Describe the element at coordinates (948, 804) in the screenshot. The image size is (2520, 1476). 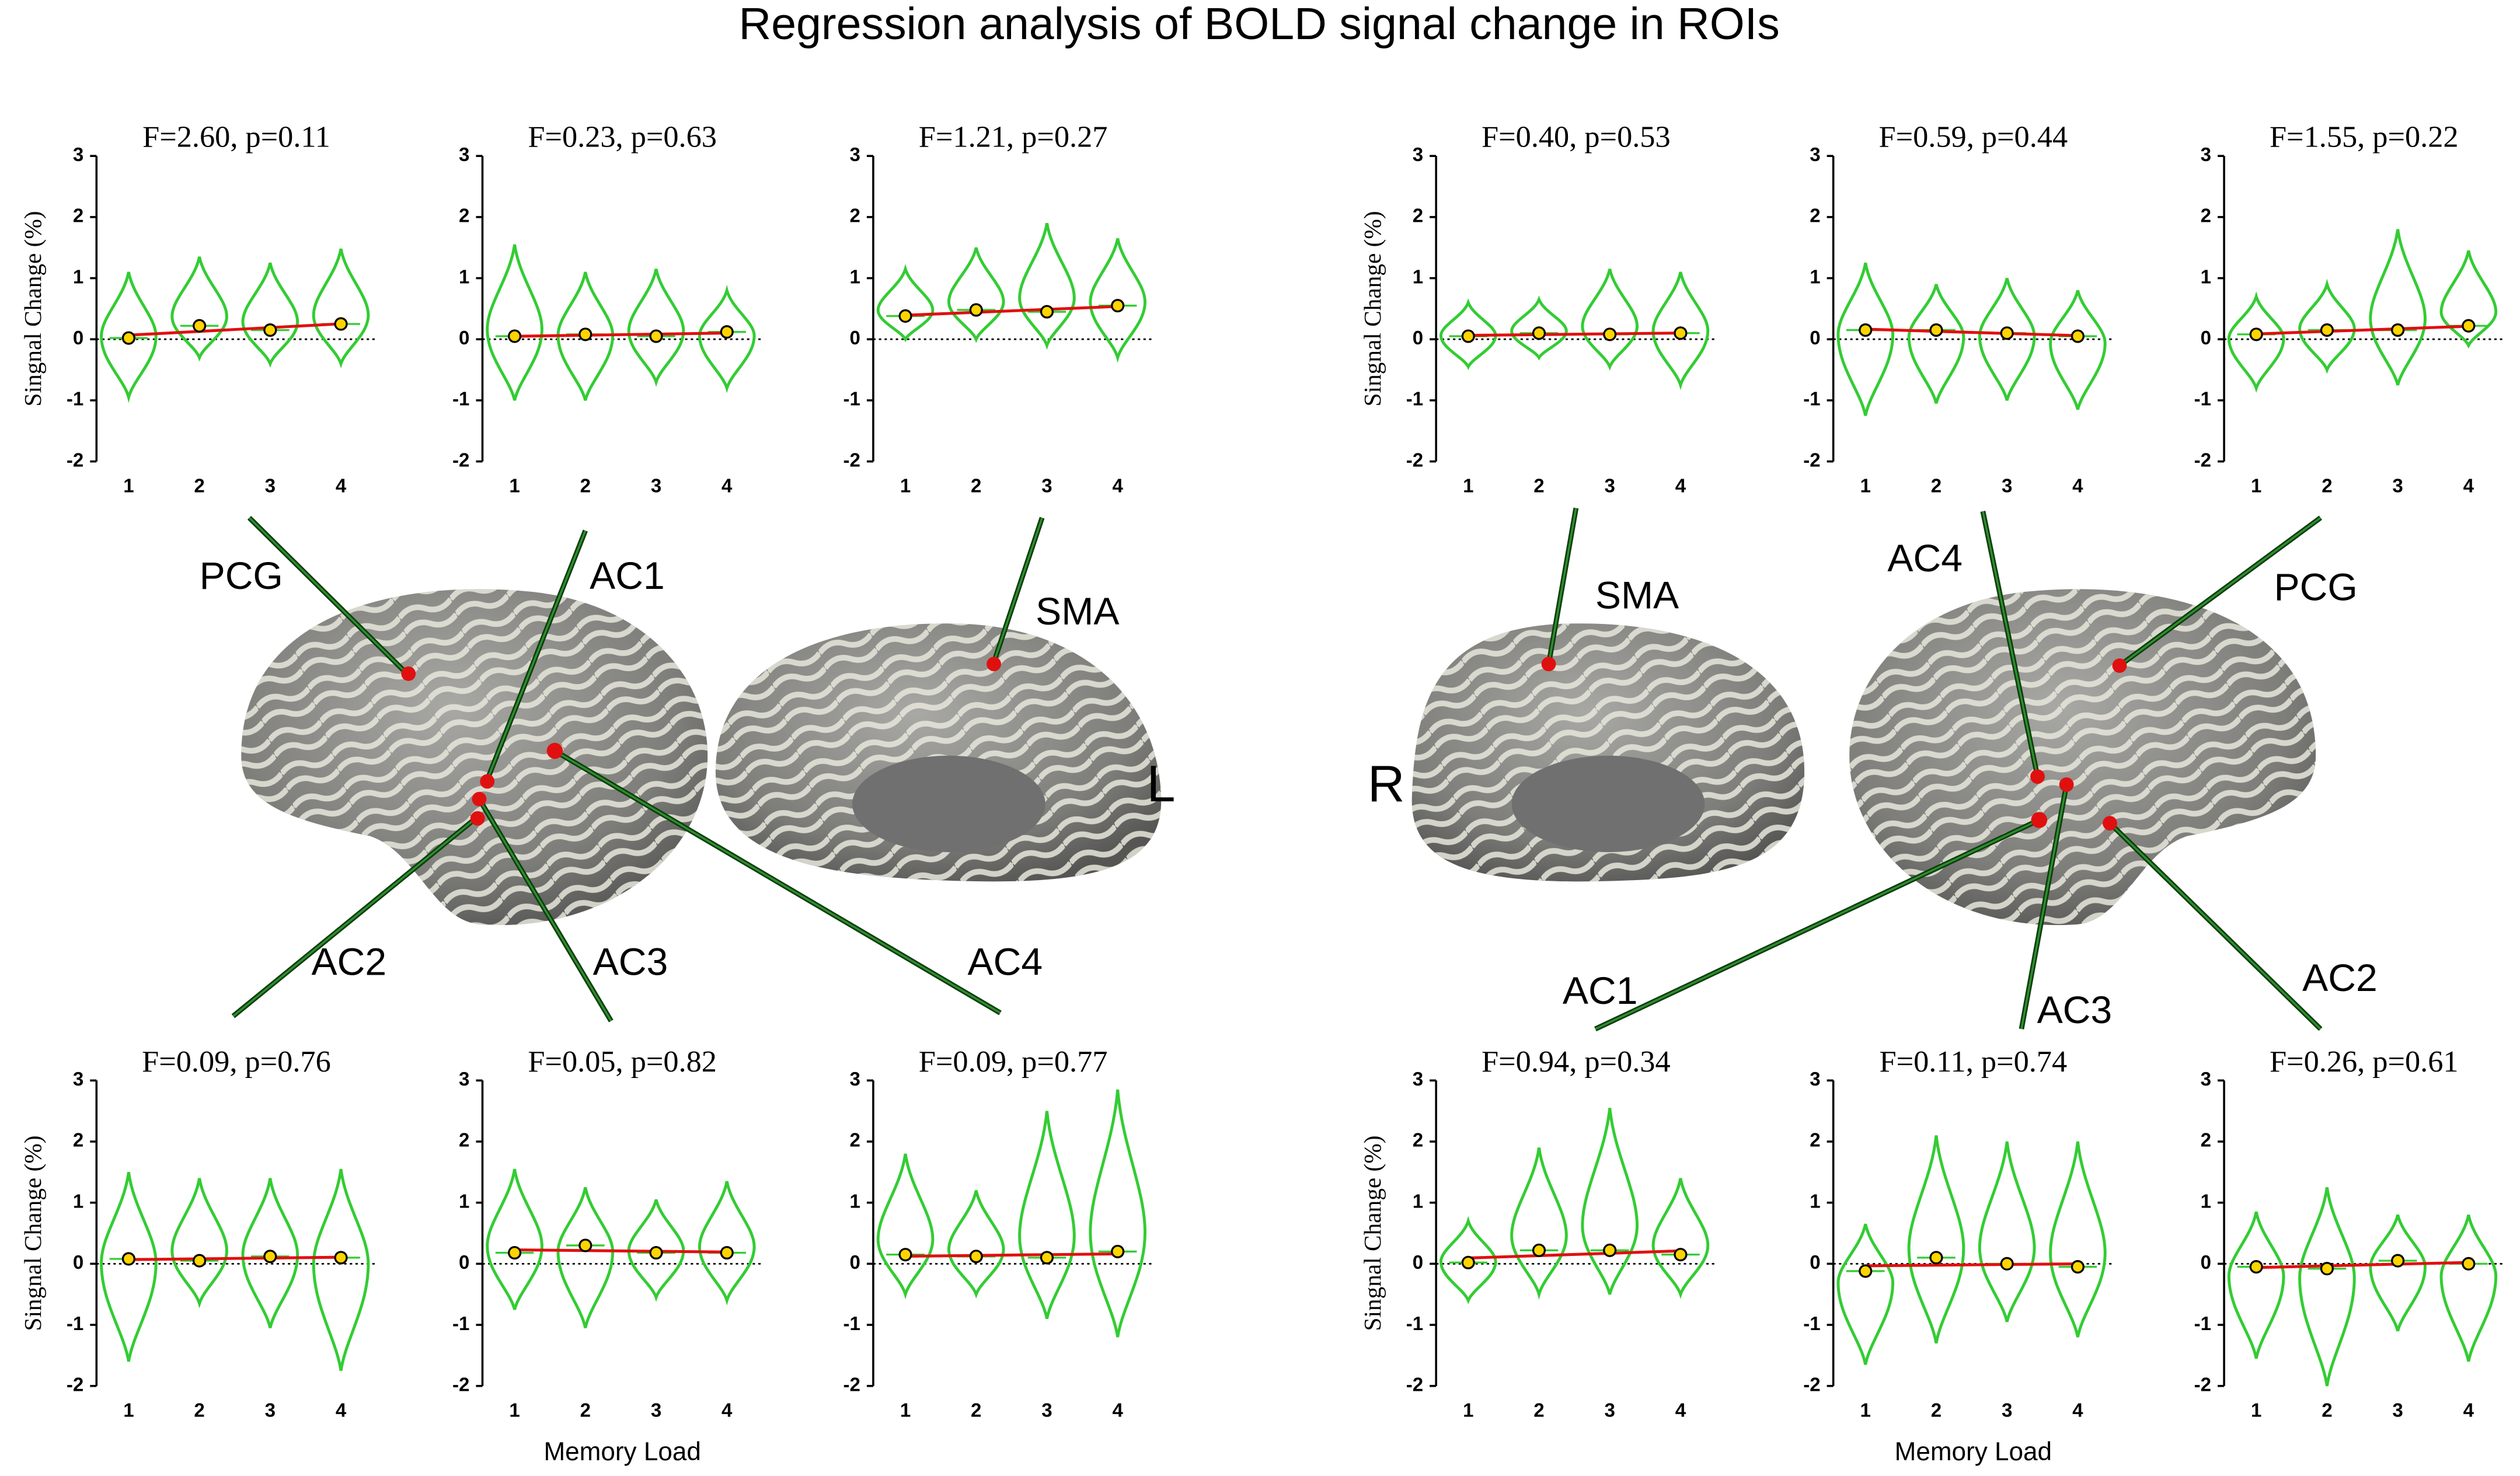
I see `brain-medial-core` at that location.